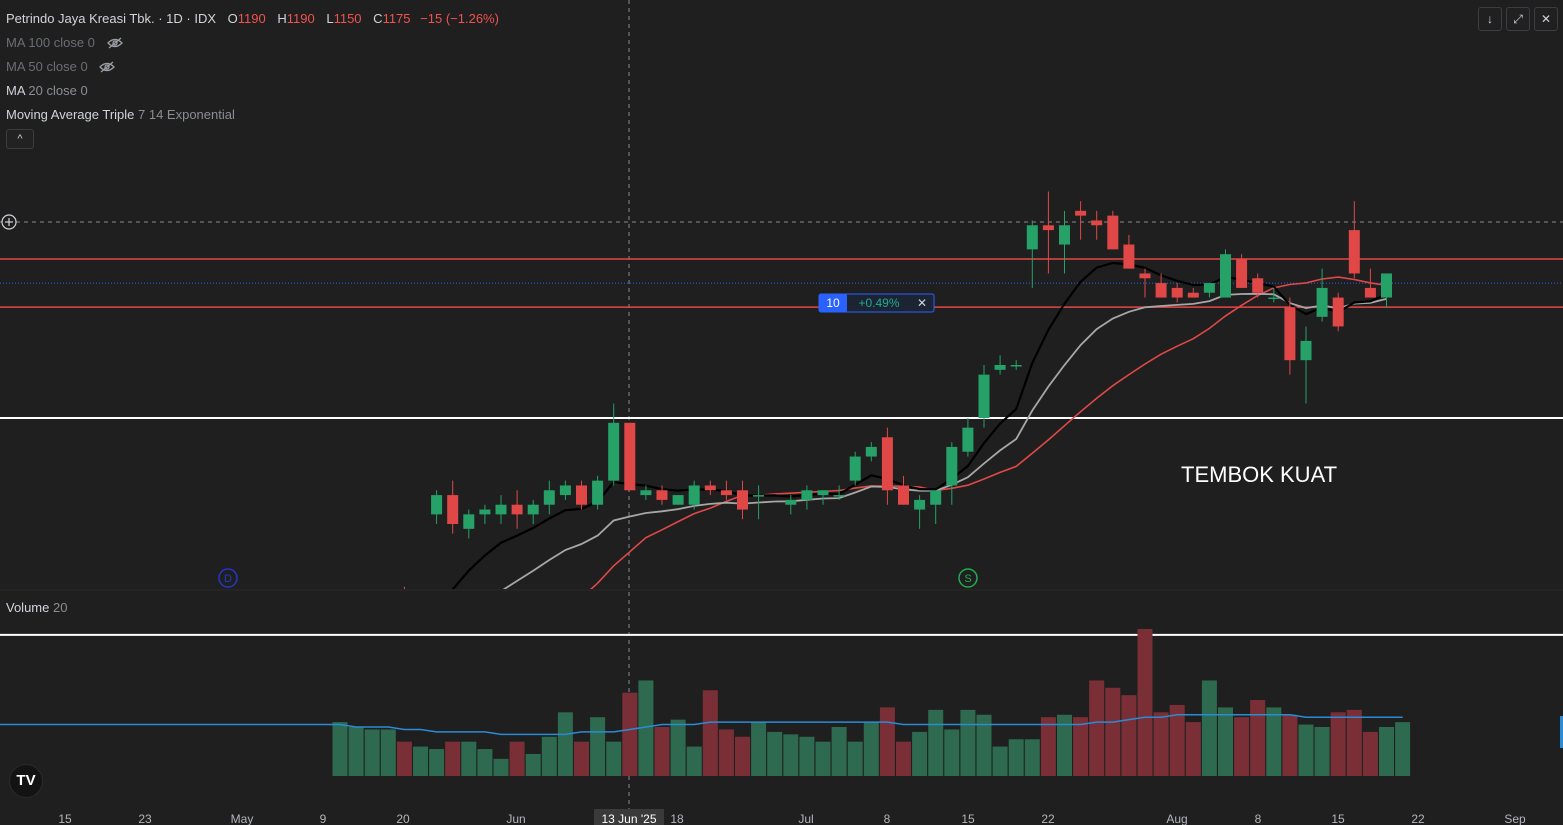 The image size is (1563, 825). I want to click on split-marker-icon: S, so click(968, 578).